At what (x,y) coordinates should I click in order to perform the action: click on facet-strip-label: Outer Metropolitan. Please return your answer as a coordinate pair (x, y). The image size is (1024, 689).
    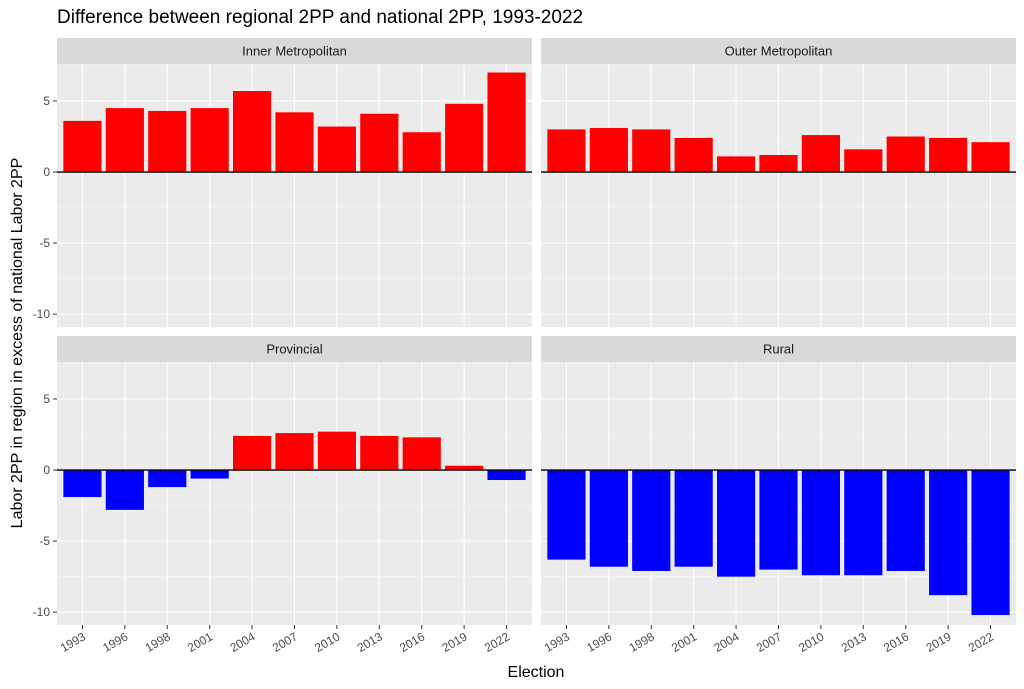
    Looking at the image, I should click on (779, 51).